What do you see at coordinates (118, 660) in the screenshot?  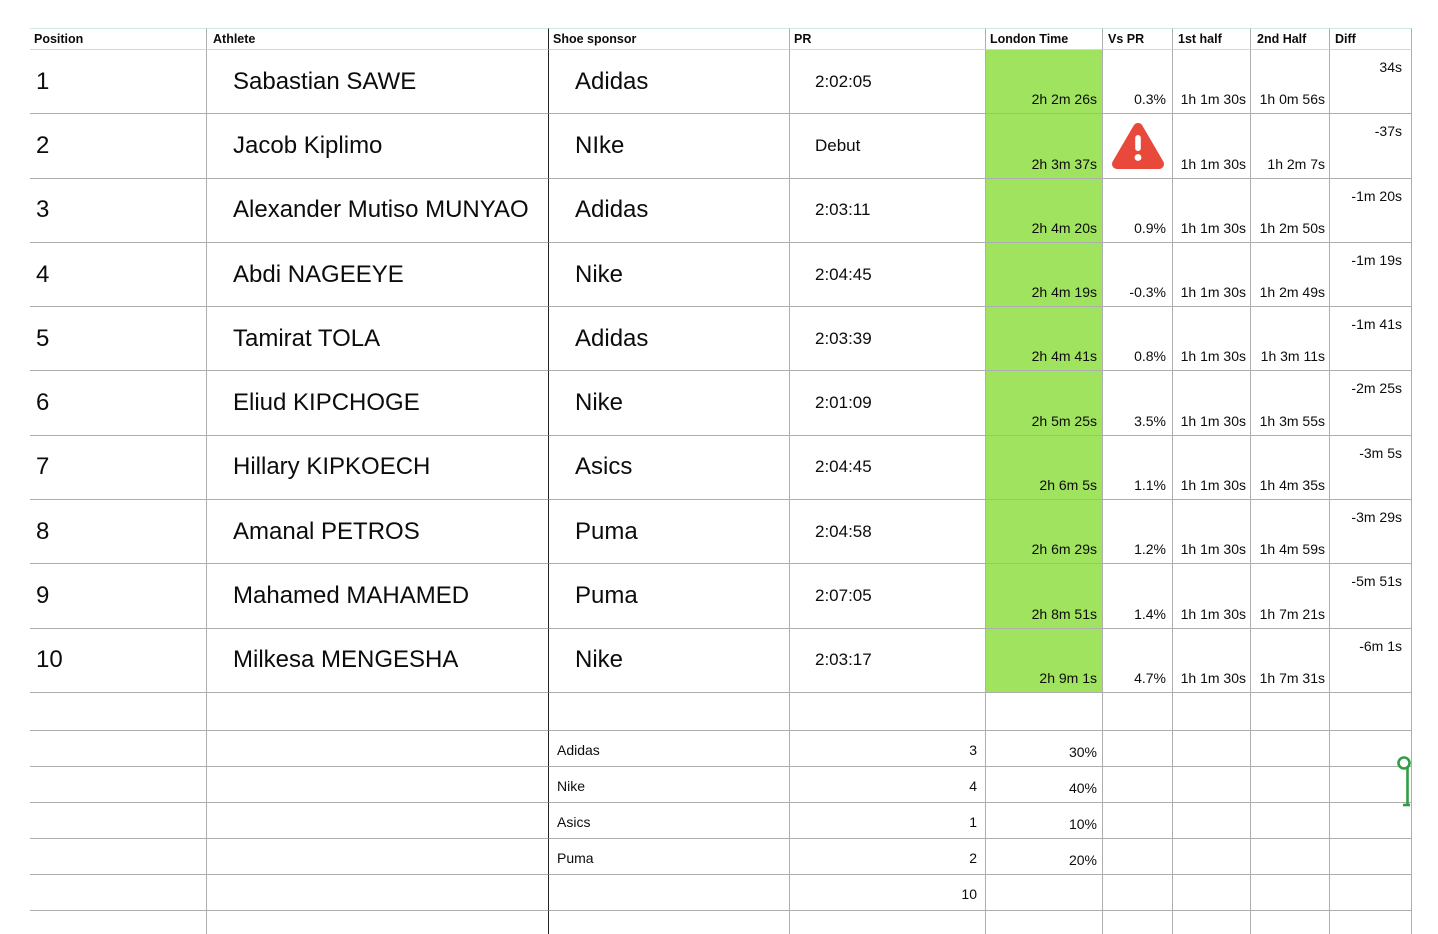 I see `cell-position: 10` at bounding box center [118, 660].